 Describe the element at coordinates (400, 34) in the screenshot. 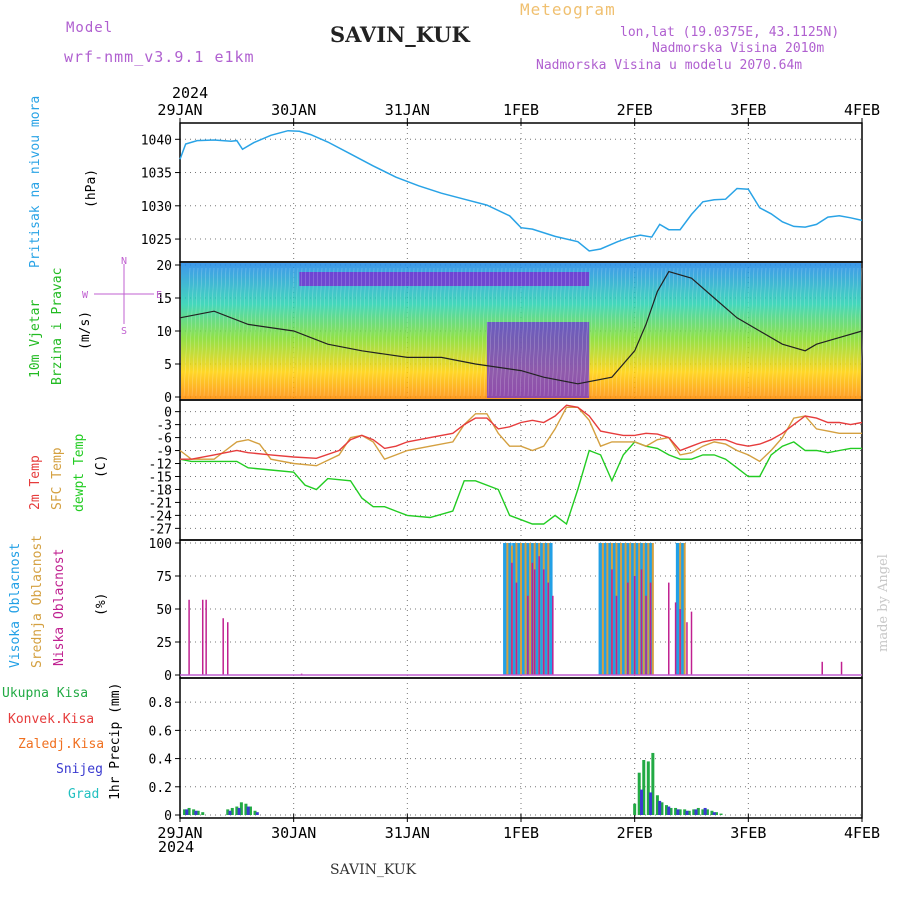

I see `station-title: SAVIN_KUK` at that location.